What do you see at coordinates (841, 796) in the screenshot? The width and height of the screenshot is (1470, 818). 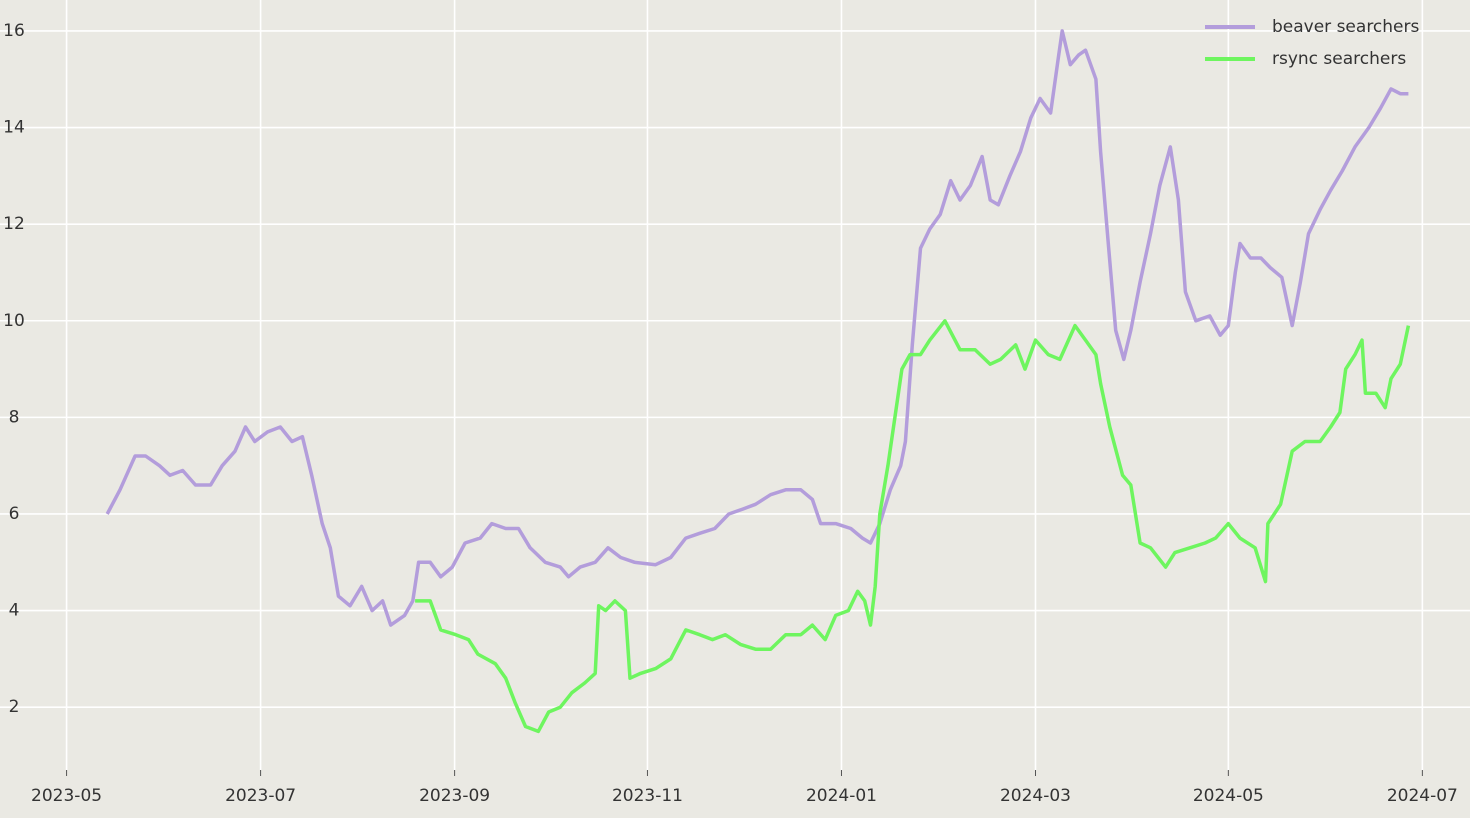 I see `x-tick-label: 2024-01` at bounding box center [841, 796].